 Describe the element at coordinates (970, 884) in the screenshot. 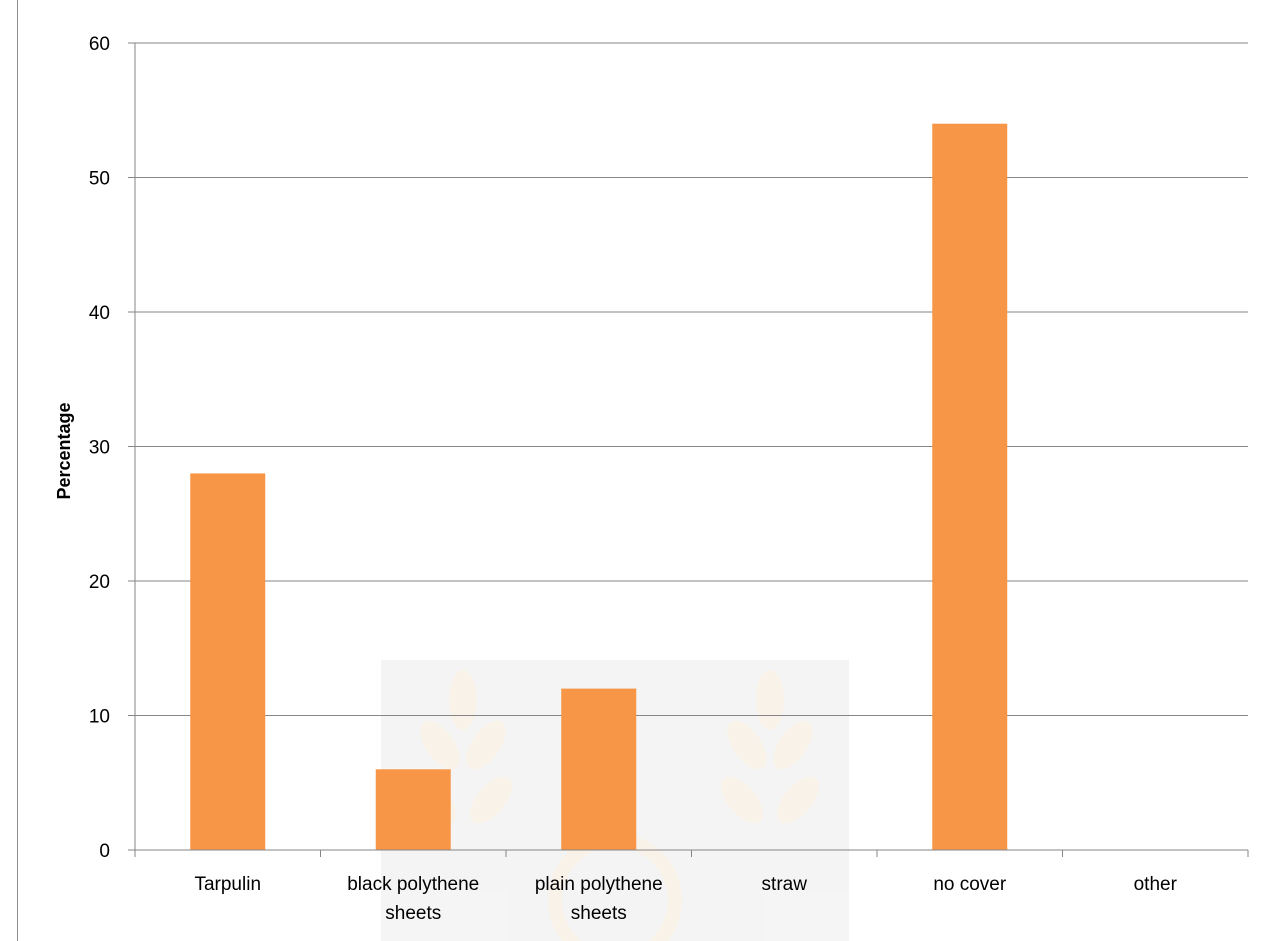

I see `x-tick-label: no cover` at that location.